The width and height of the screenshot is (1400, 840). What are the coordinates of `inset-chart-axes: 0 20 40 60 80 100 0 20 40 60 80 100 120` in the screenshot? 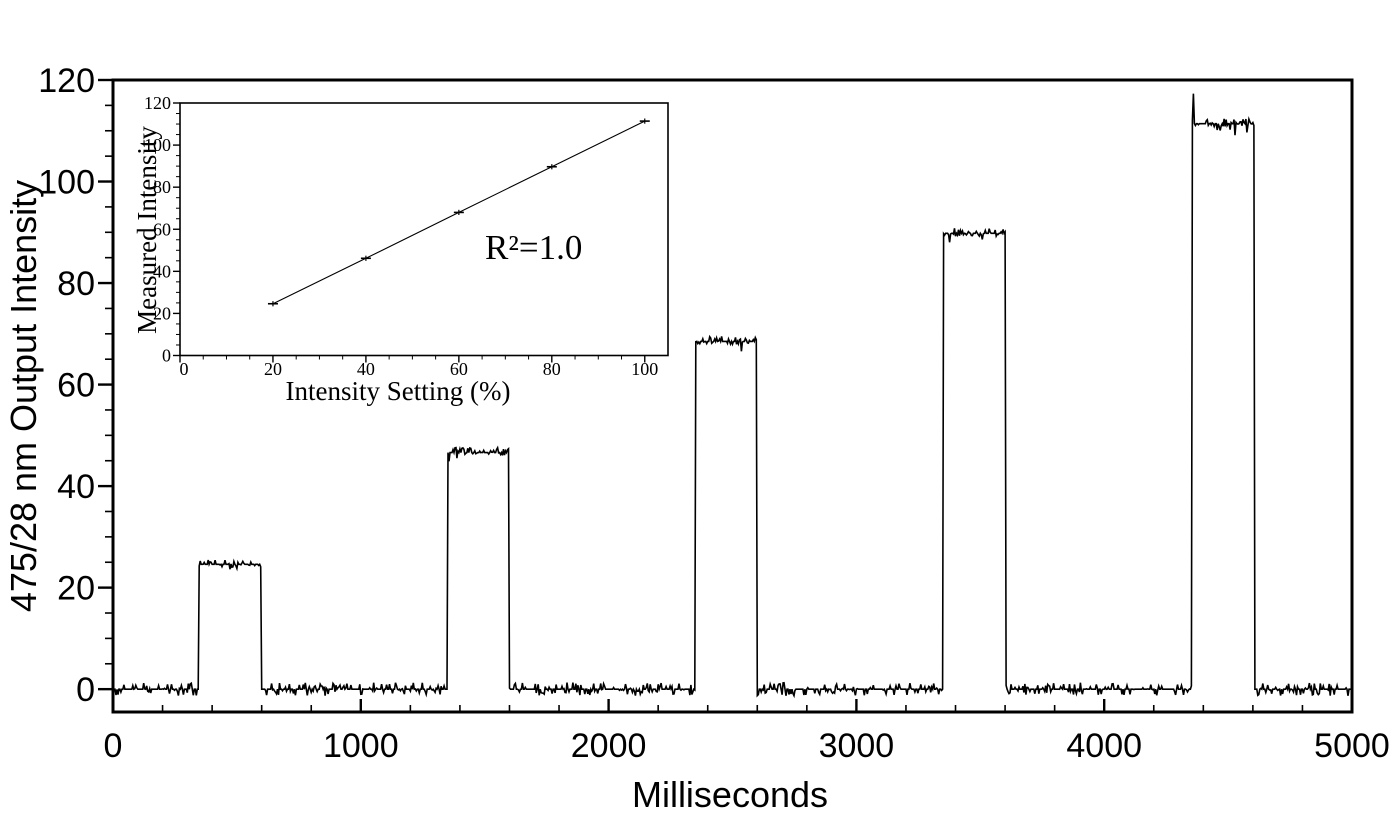 It's located at (406, 236).